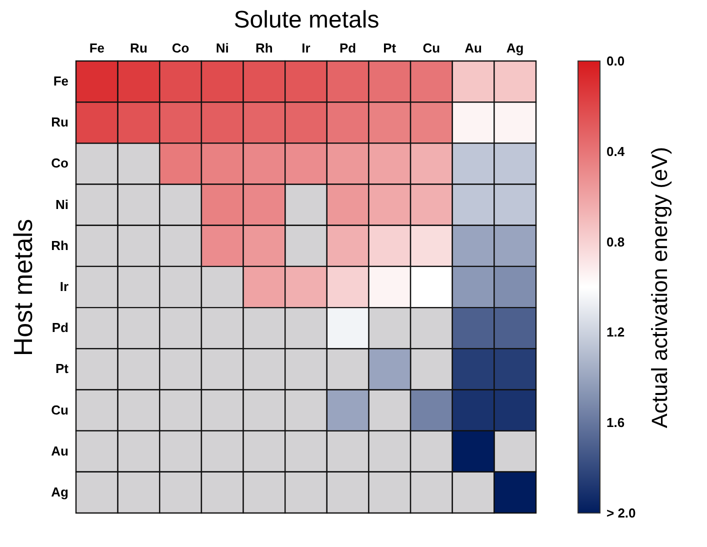 This screenshot has height=547, width=707. I want to click on x-tick-label: Au, so click(473, 48).